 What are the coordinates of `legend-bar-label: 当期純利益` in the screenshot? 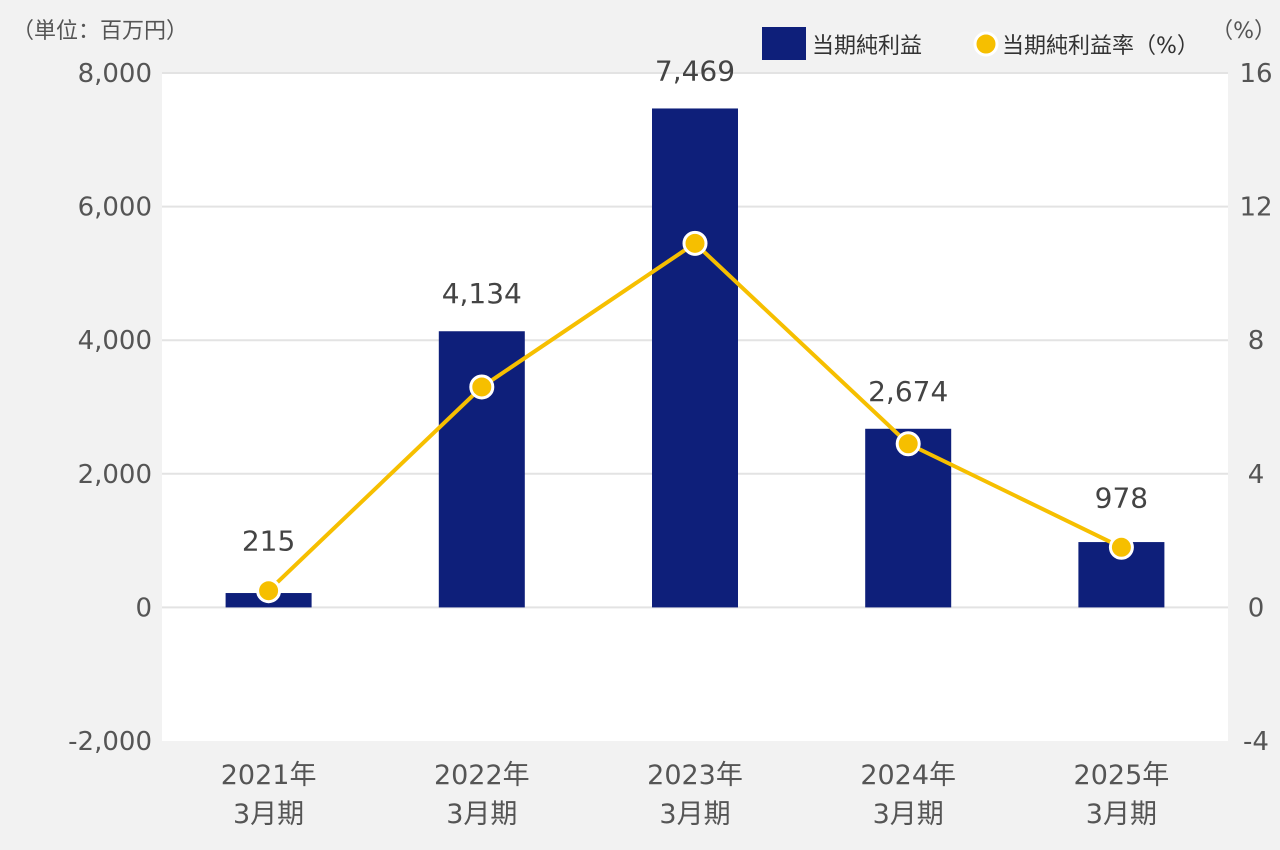 It's located at (867, 46).